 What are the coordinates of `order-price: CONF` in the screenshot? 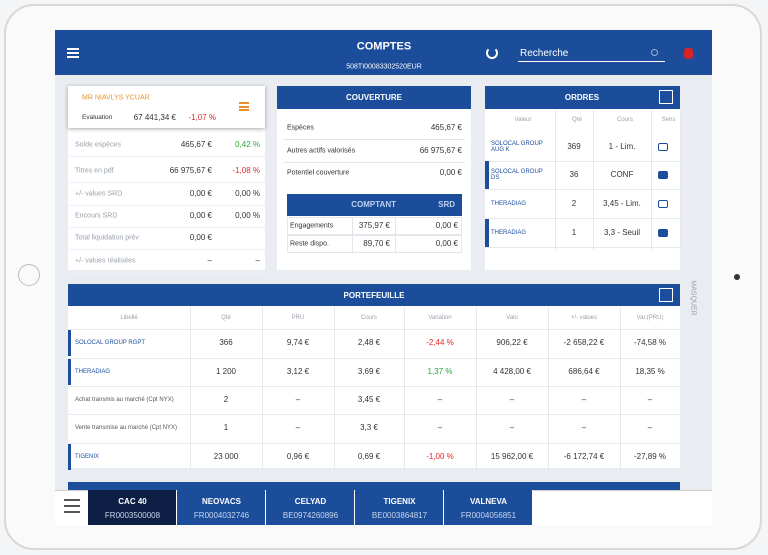 It's located at (622, 174).